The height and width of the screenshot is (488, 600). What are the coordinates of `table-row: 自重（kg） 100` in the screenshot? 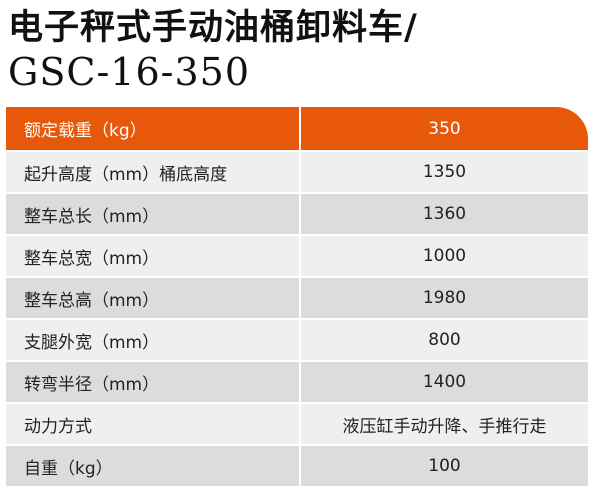 It's located at (297, 466).